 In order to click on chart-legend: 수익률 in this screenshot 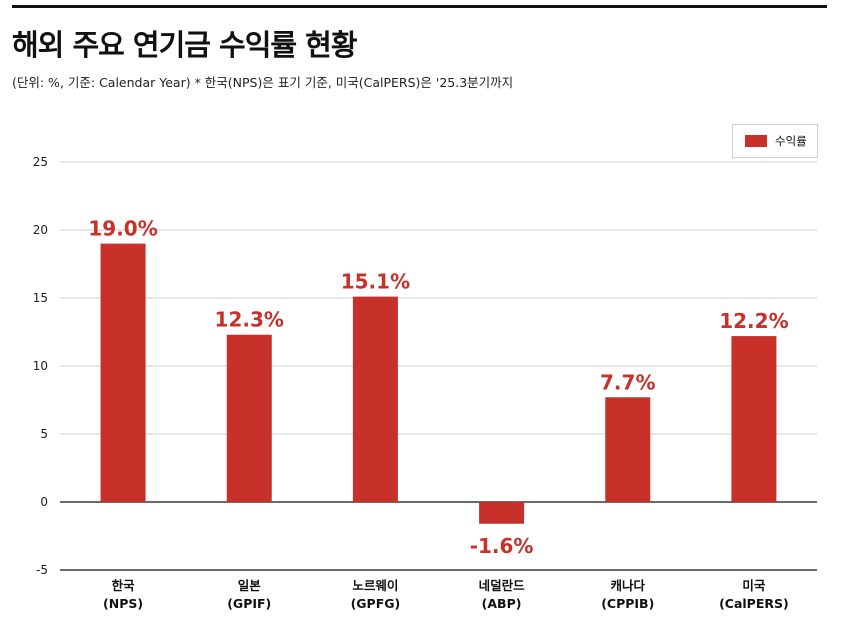, I will do `click(775, 141)`.